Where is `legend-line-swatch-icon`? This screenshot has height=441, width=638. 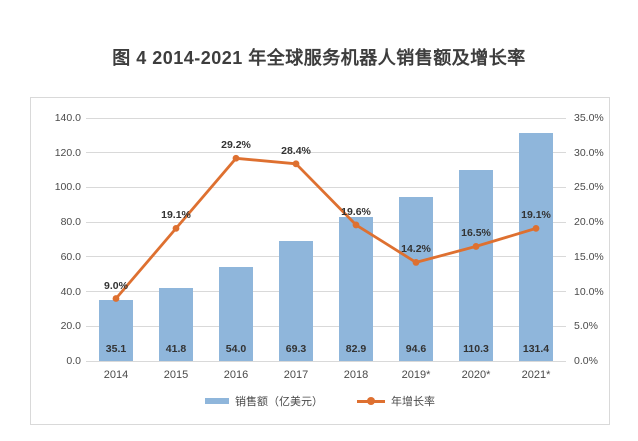 legend-line-swatch-icon is located at coordinates (371, 401).